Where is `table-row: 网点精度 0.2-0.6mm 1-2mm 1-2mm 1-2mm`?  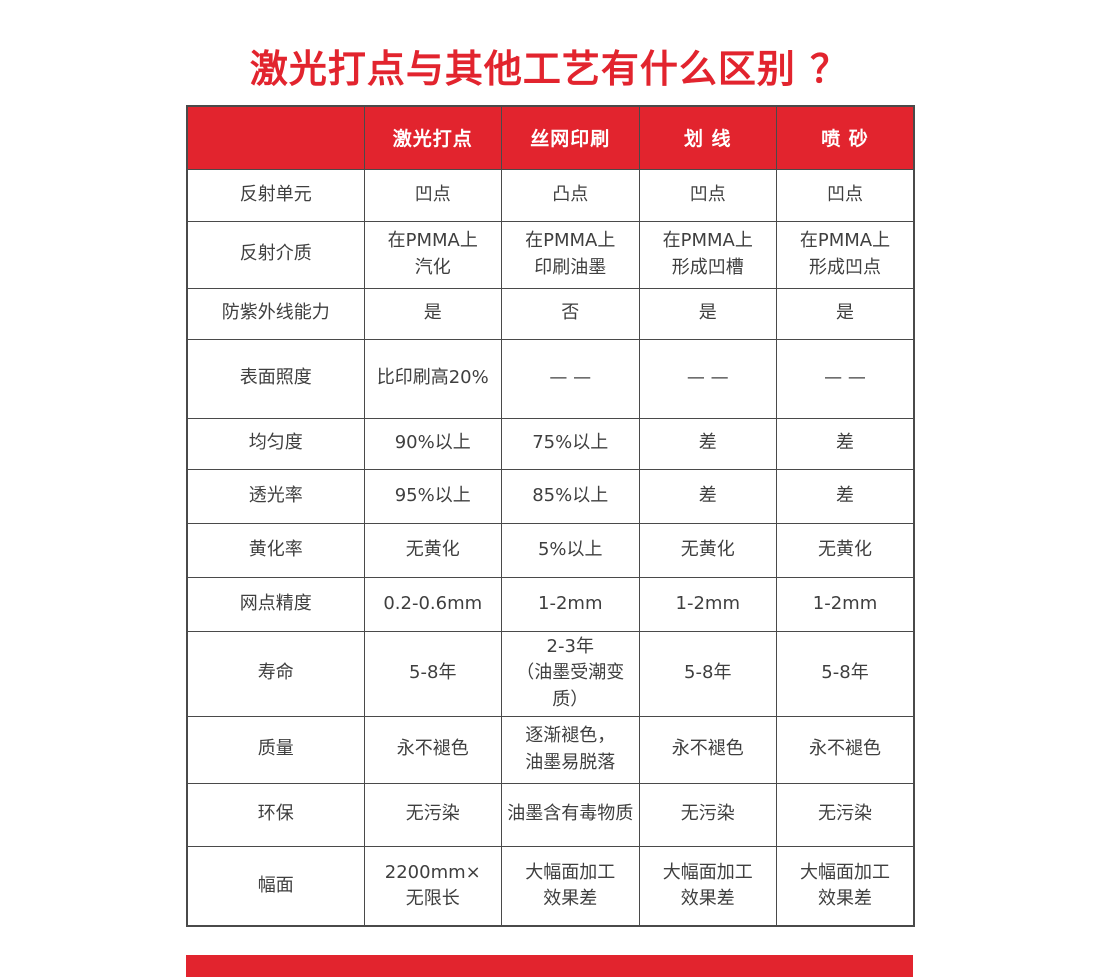
table-row: 网点精度 0.2-0.6mm 1-2mm 1-2mm 1-2mm is located at coordinates (550, 604).